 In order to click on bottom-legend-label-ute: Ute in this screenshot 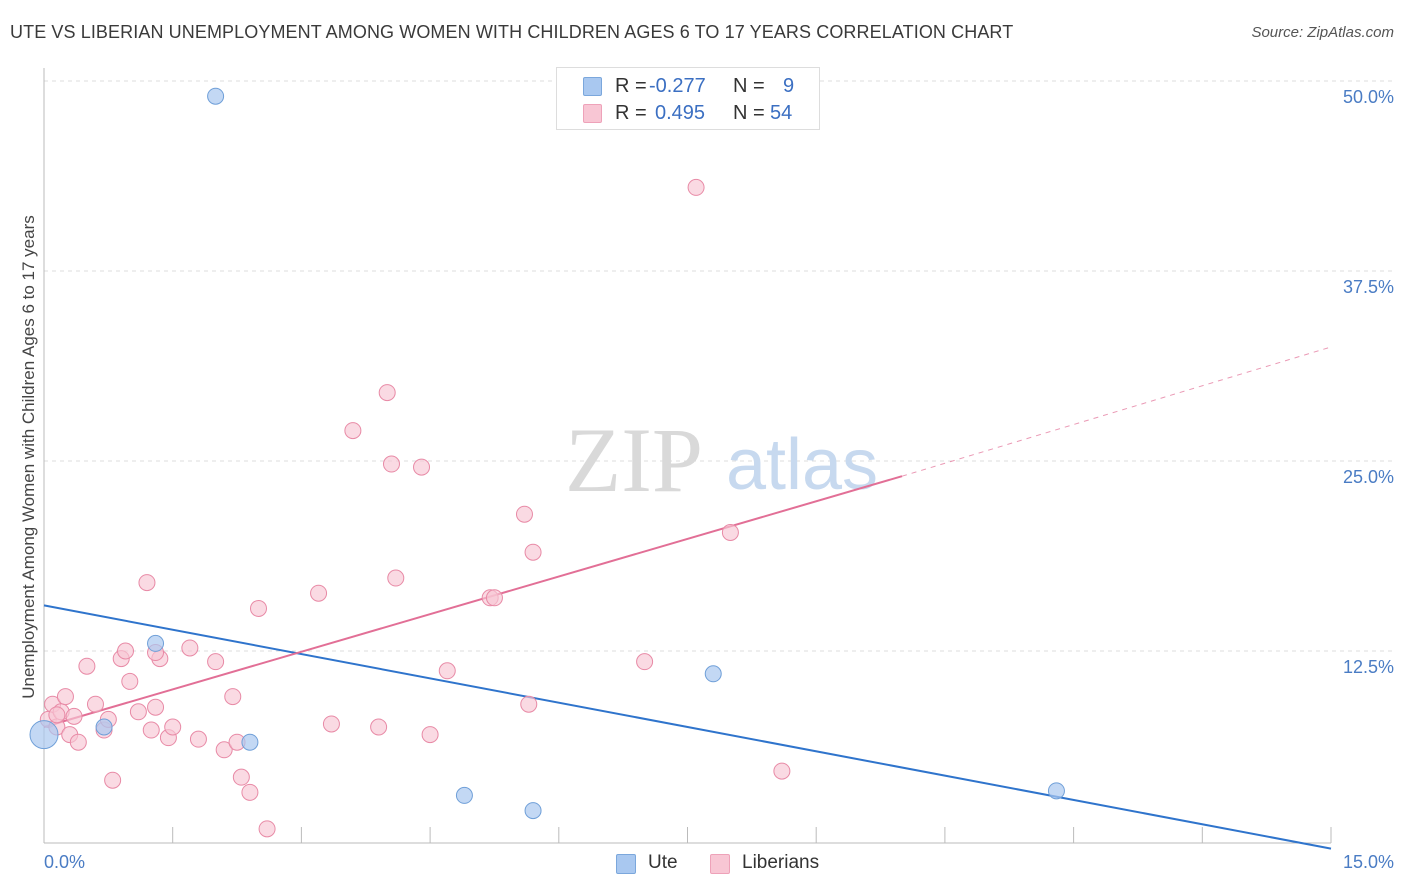, I will do `click(663, 862)`.